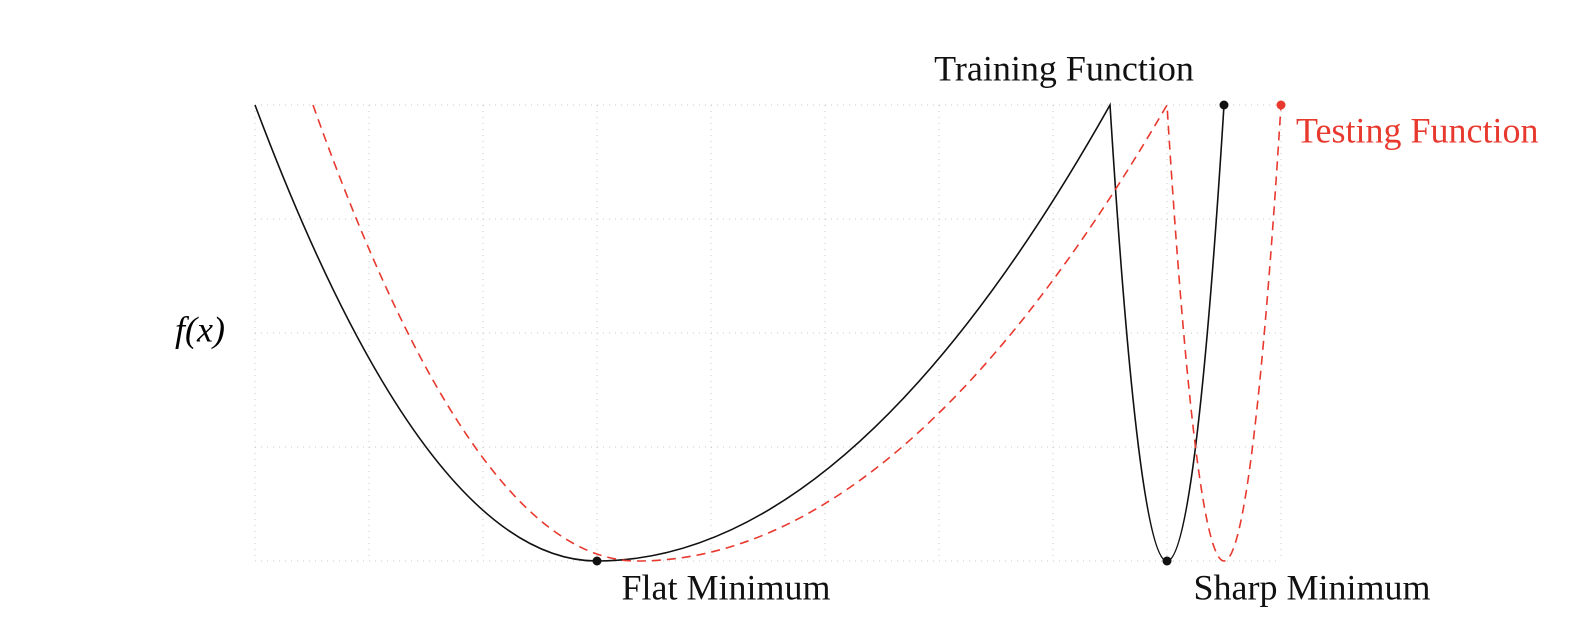 The height and width of the screenshot is (643, 1595). What do you see at coordinates (1167, 561) in the screenshot?
I see `sharp-minimum-point` at bounding box center [1167, 561].